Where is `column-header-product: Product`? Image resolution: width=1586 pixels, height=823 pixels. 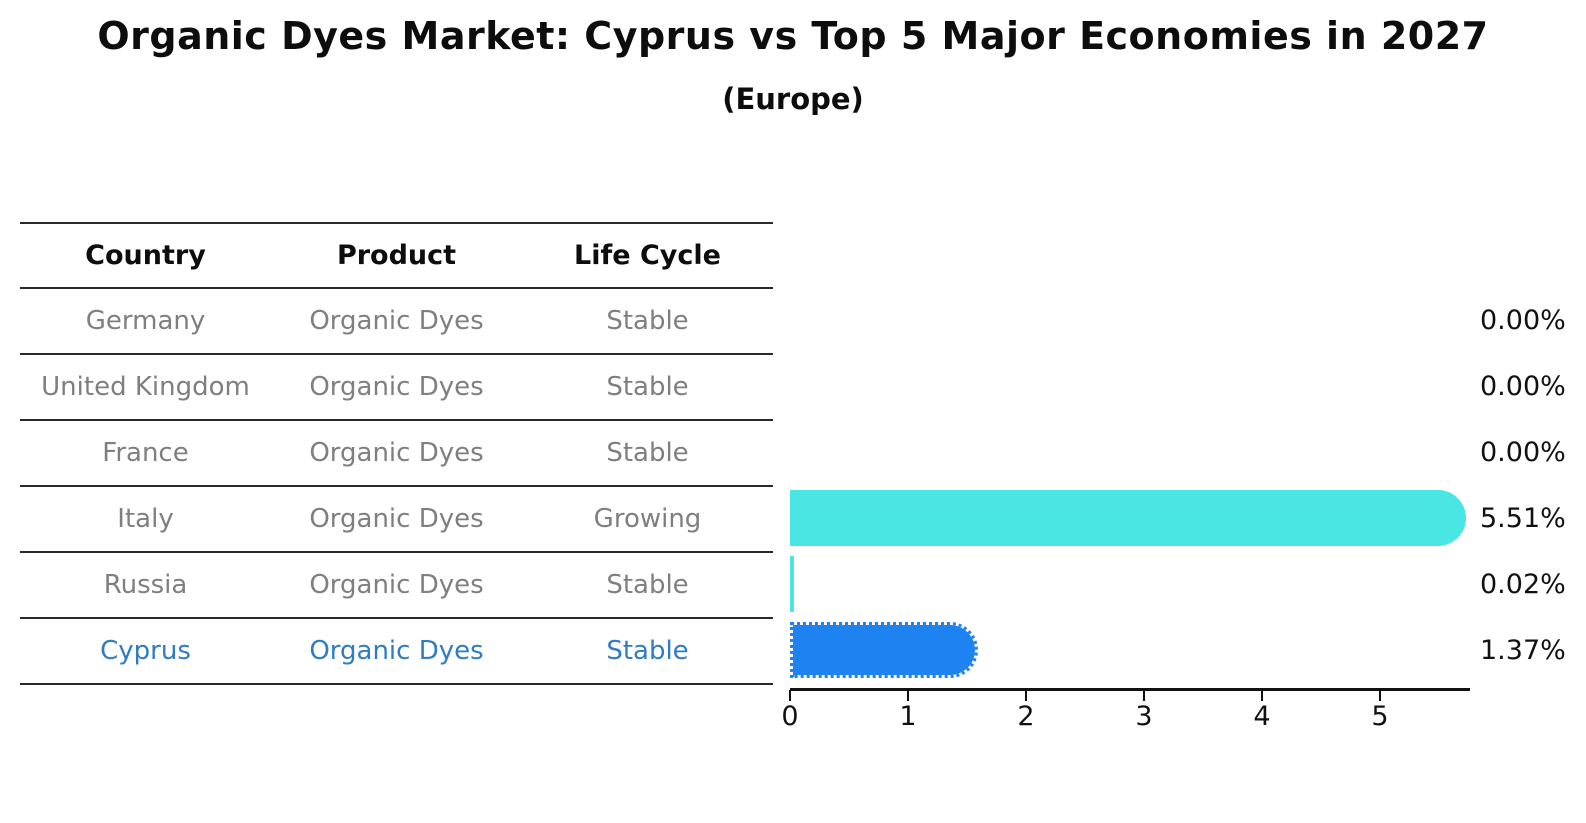 column-header-product: Product is located at coordinates (396, 255).